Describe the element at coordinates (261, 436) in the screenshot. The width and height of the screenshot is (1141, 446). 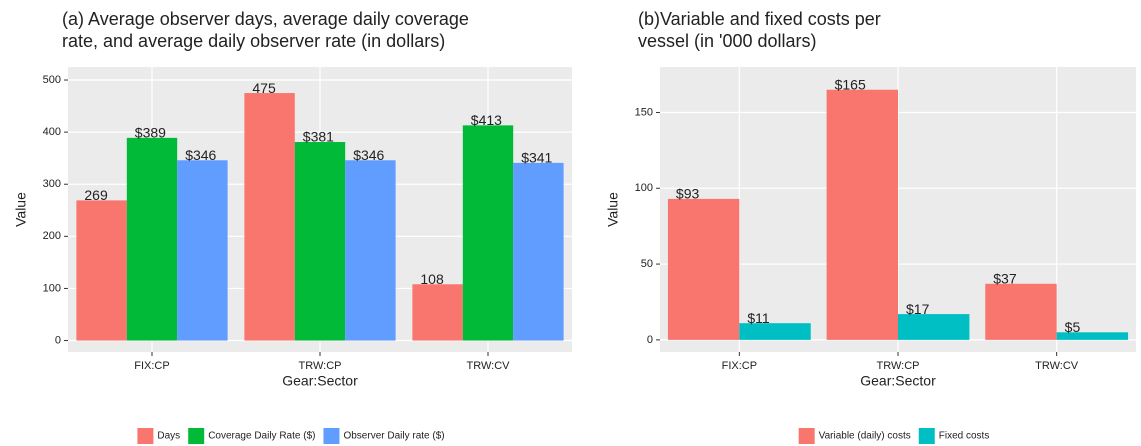
I see `legend-label: Coverage Daily Rate ($)` at that location.